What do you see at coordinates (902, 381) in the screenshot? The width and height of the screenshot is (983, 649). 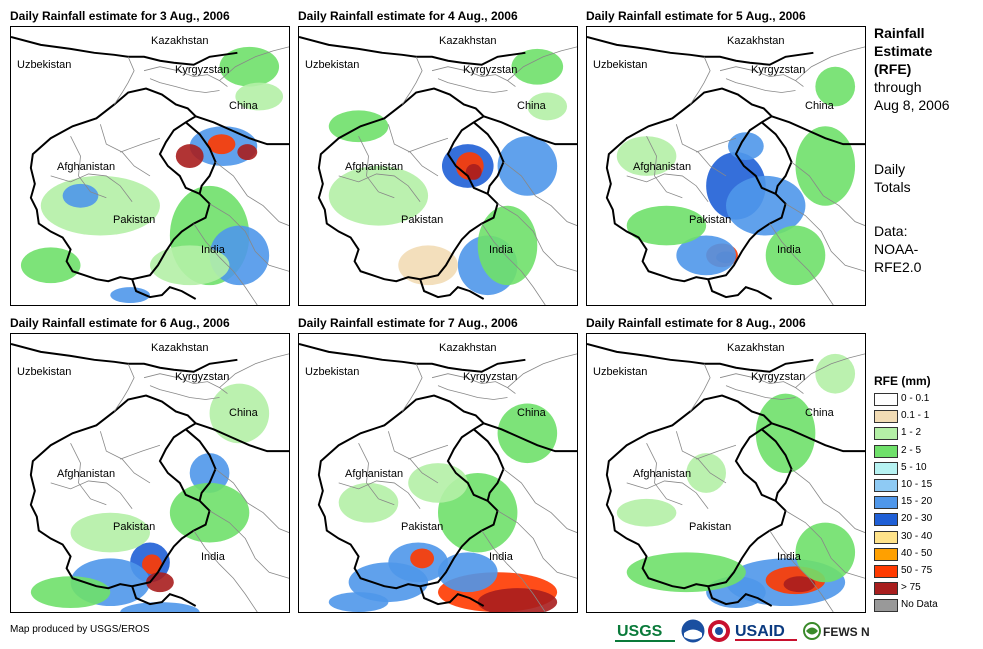 I see `legend-title: RFE (mm)` at bounding box center [902, 381].